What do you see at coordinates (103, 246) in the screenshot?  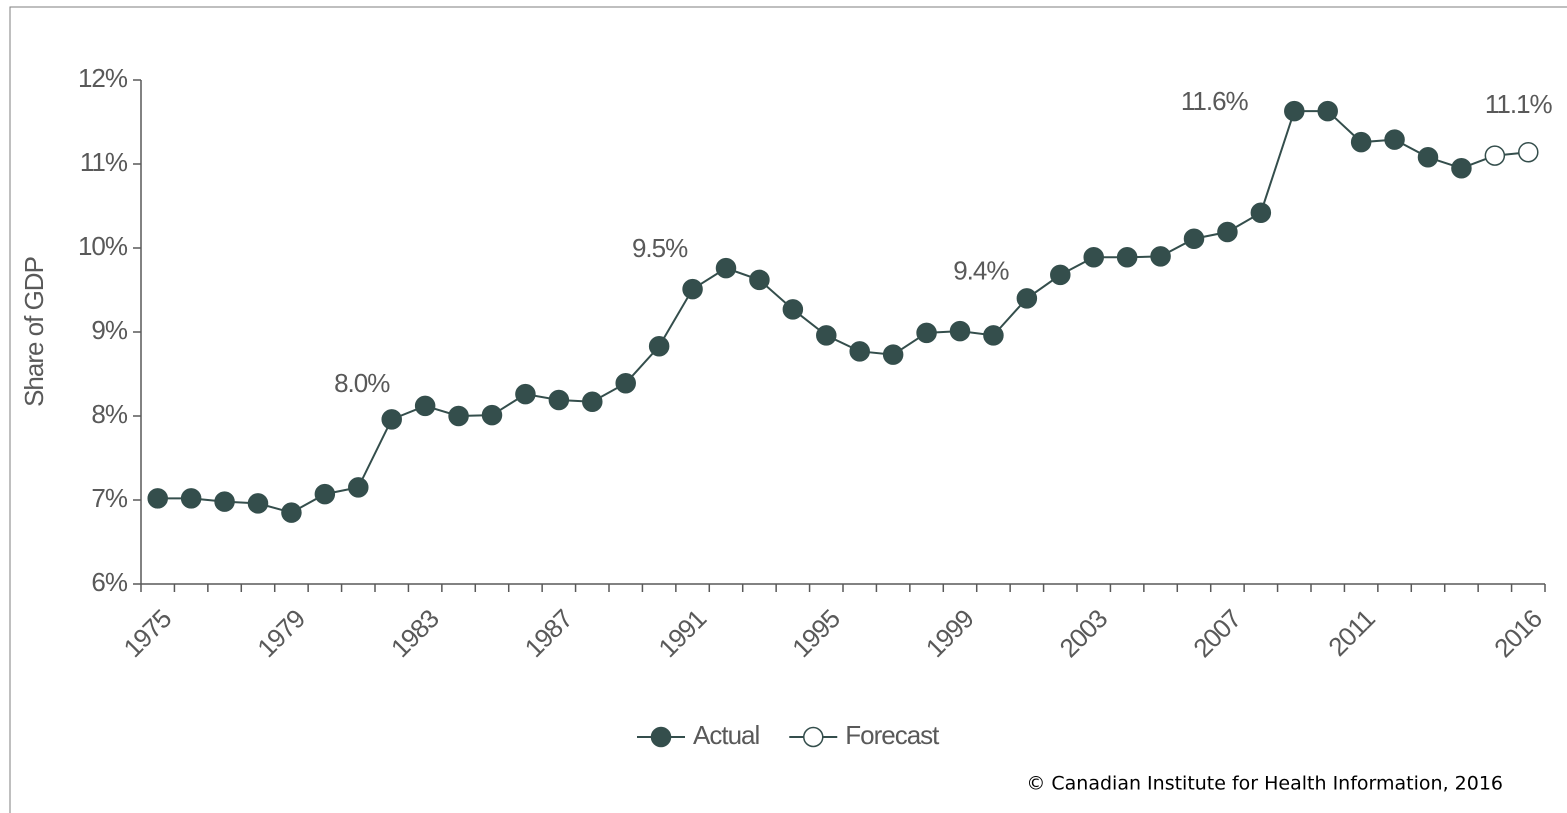 I see `y-tick-label: 10%` at bounding box center [103, 246].